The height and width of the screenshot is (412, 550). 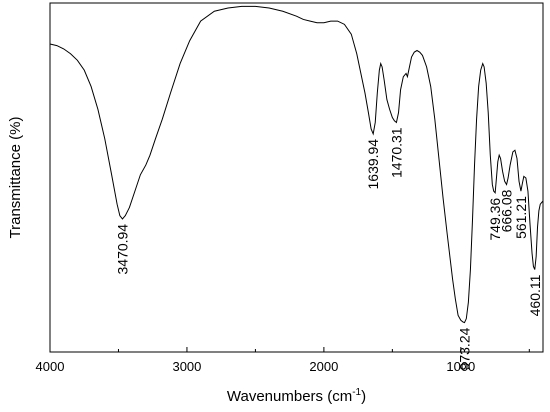 I want to click on x-tick-label: 3000, so click(x=186, y=366).